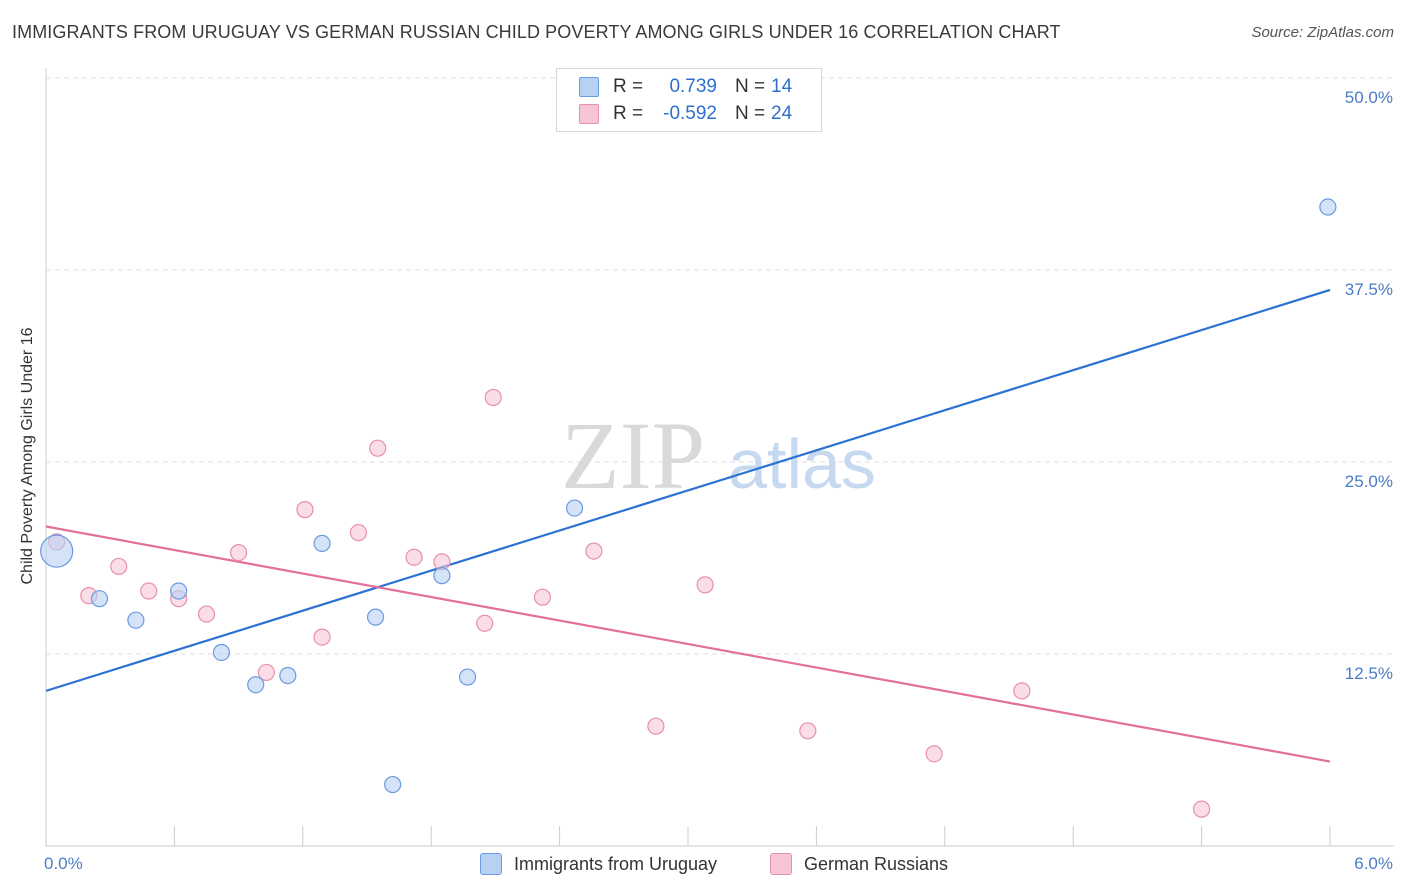 Image resolution: width=1406 pixels, height=892 pixels. What do you see at coordinates (876, 863) in the screenshot?
I see `bottom-legend-label: German Russians` at bounding box center [876, 863].